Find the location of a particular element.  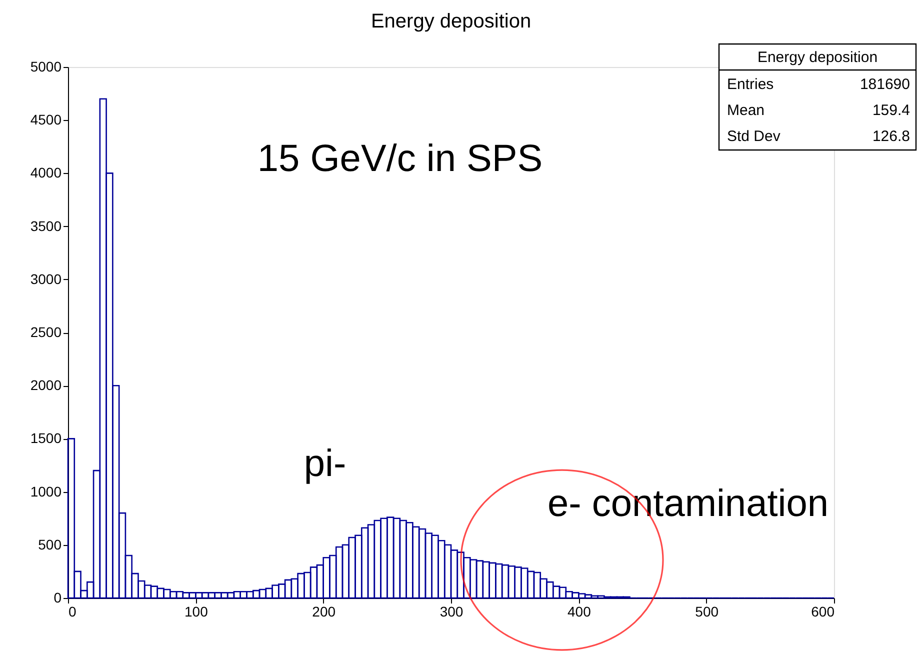

y-tick-label: 0 is located at coordinates (58, 598).